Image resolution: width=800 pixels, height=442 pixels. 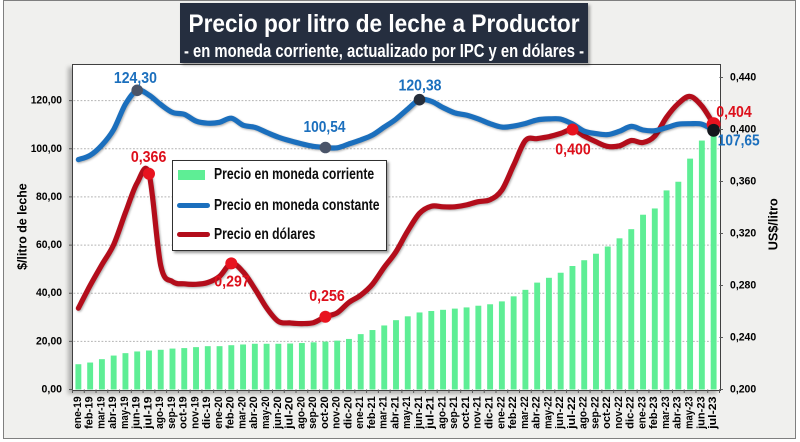 What do you see at coordinates (148, 413) in the screenshot?
I see `svg-text: jul-19` at bounding box center [148, 413].